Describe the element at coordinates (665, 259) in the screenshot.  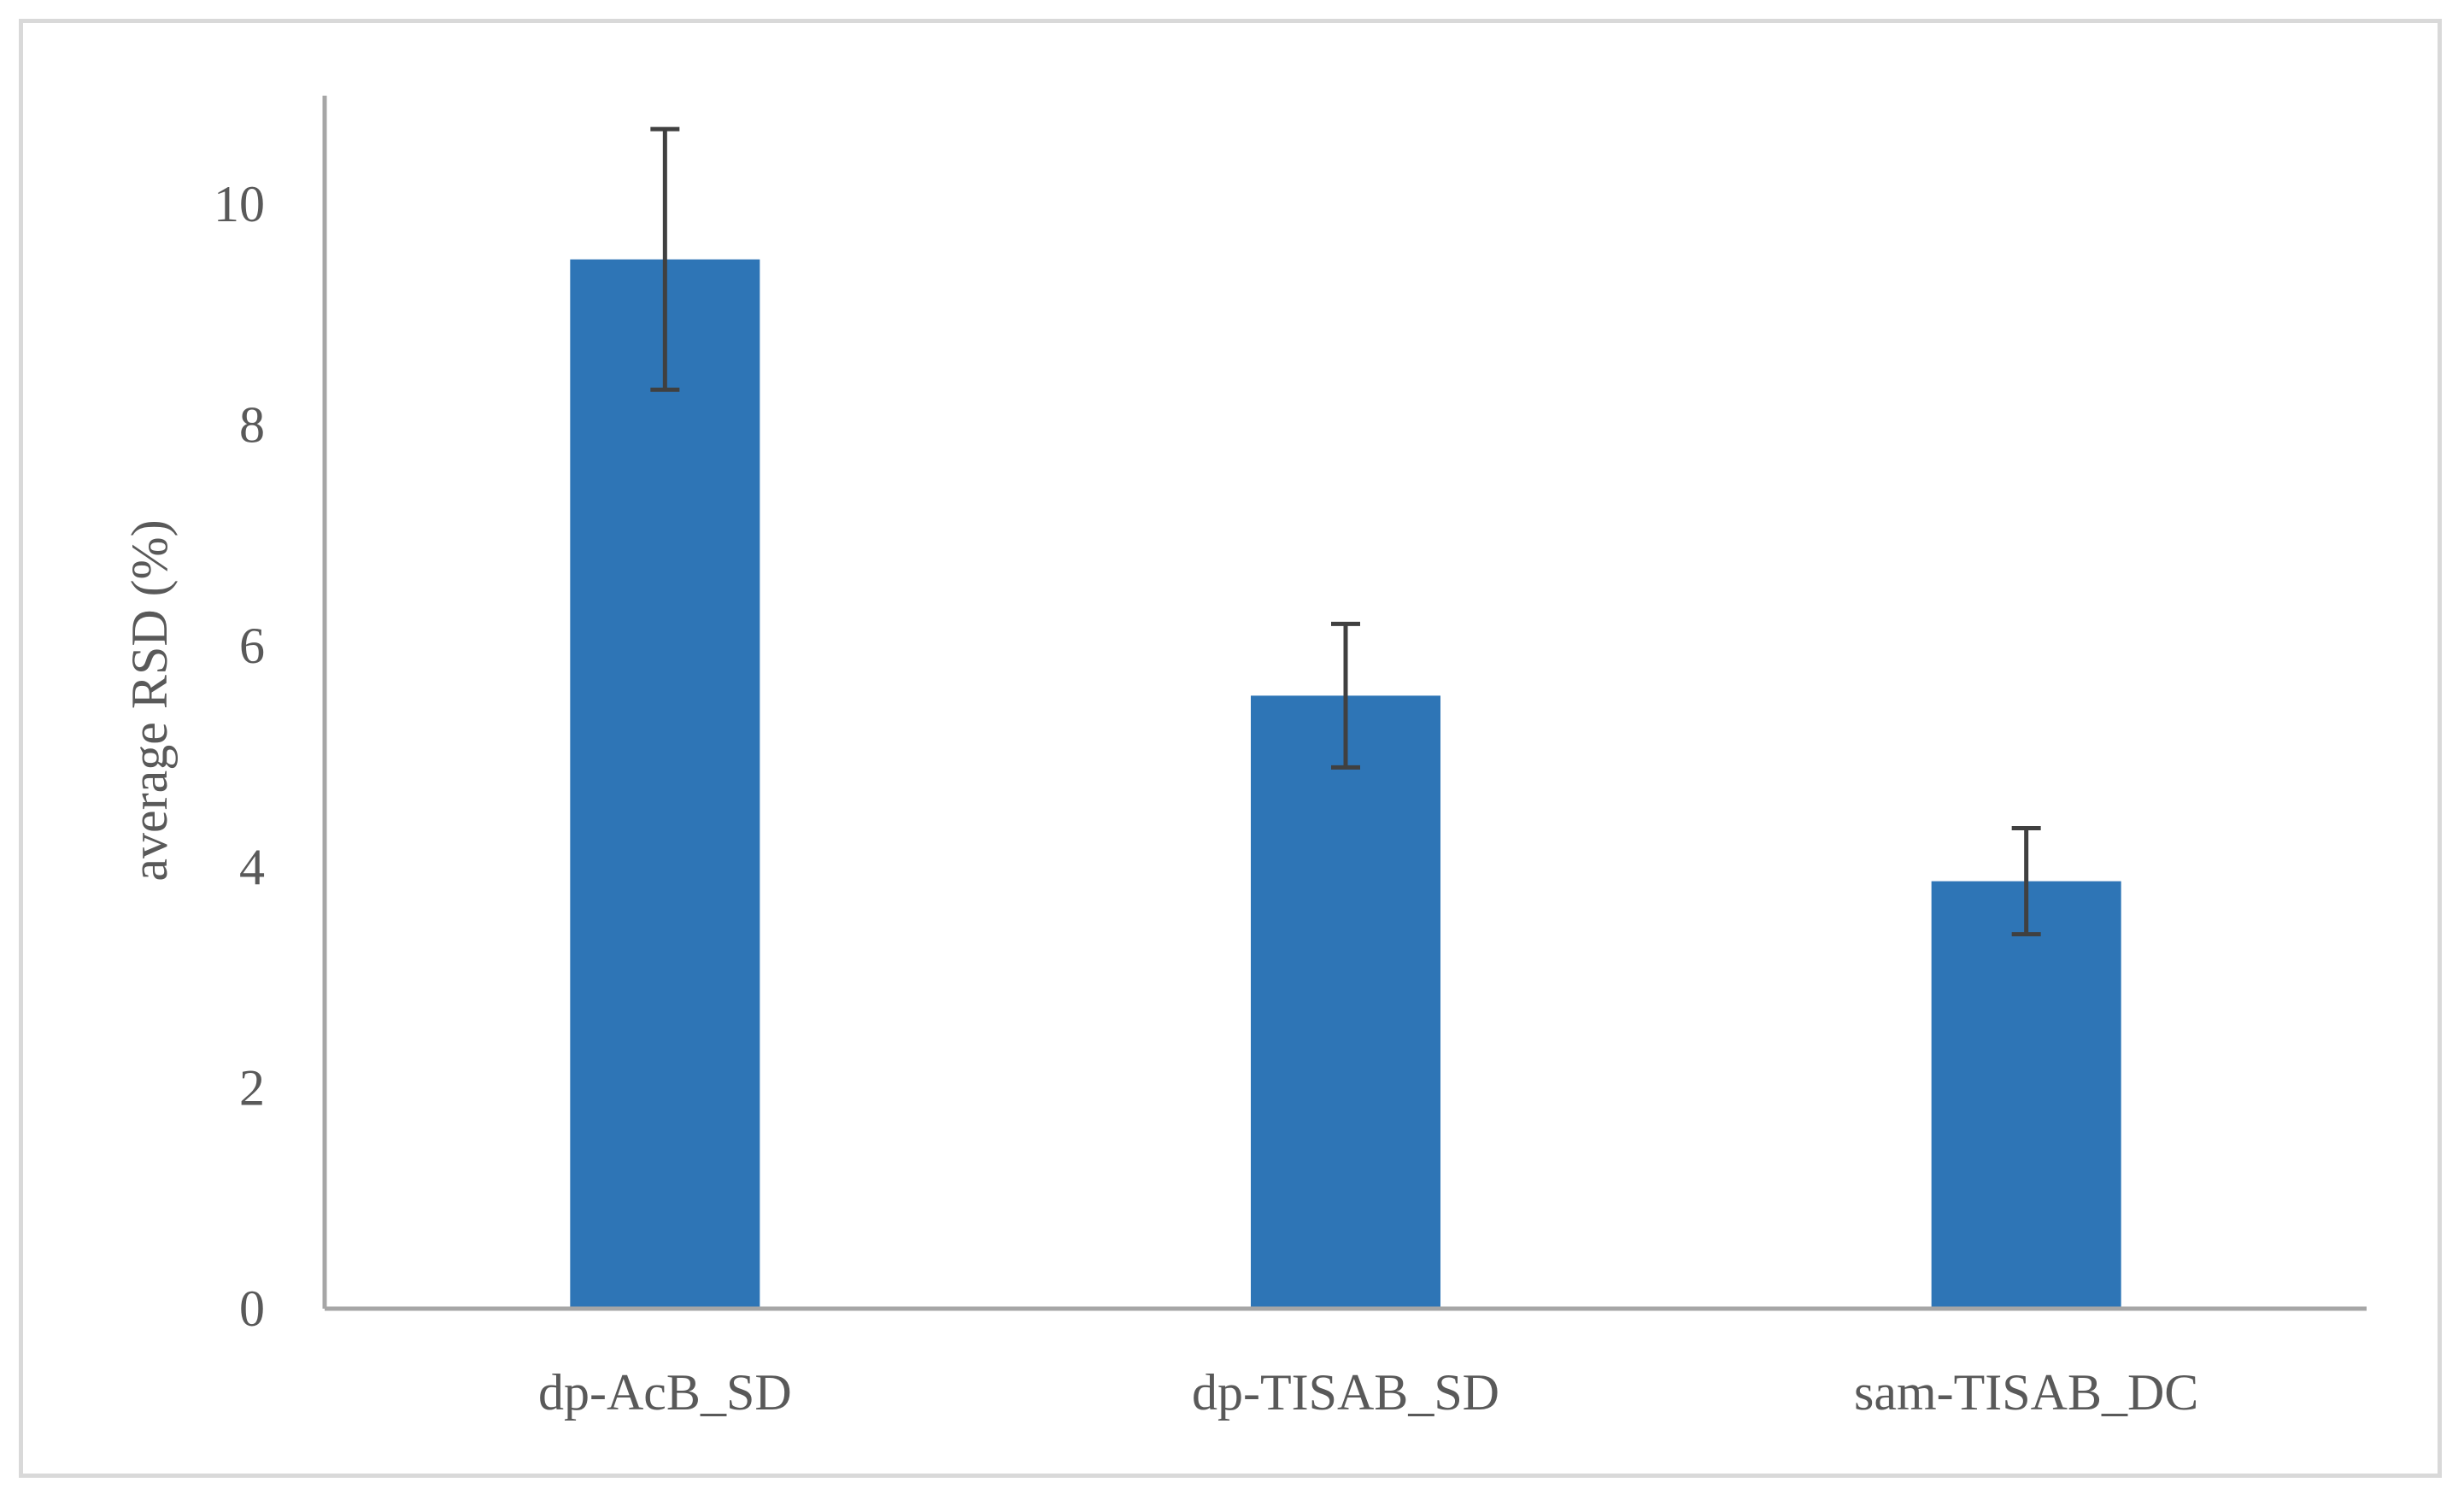
I see `error-bar-dp-AcB_SD` at that location.